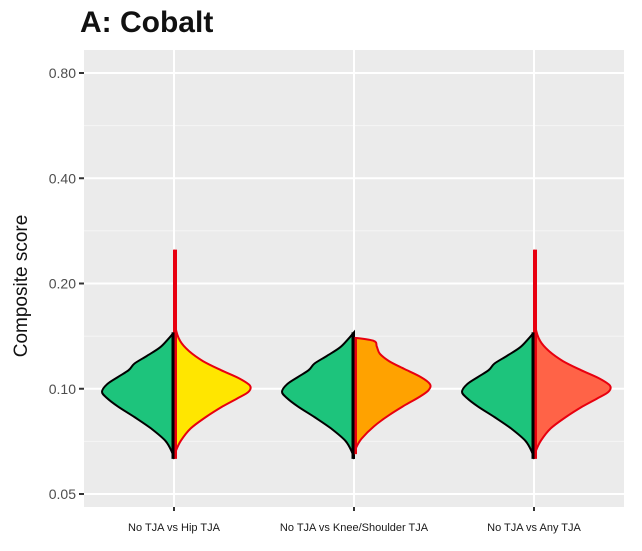 The image size is (642, 551). I want to click on violin-right-half, so click(392, 395).